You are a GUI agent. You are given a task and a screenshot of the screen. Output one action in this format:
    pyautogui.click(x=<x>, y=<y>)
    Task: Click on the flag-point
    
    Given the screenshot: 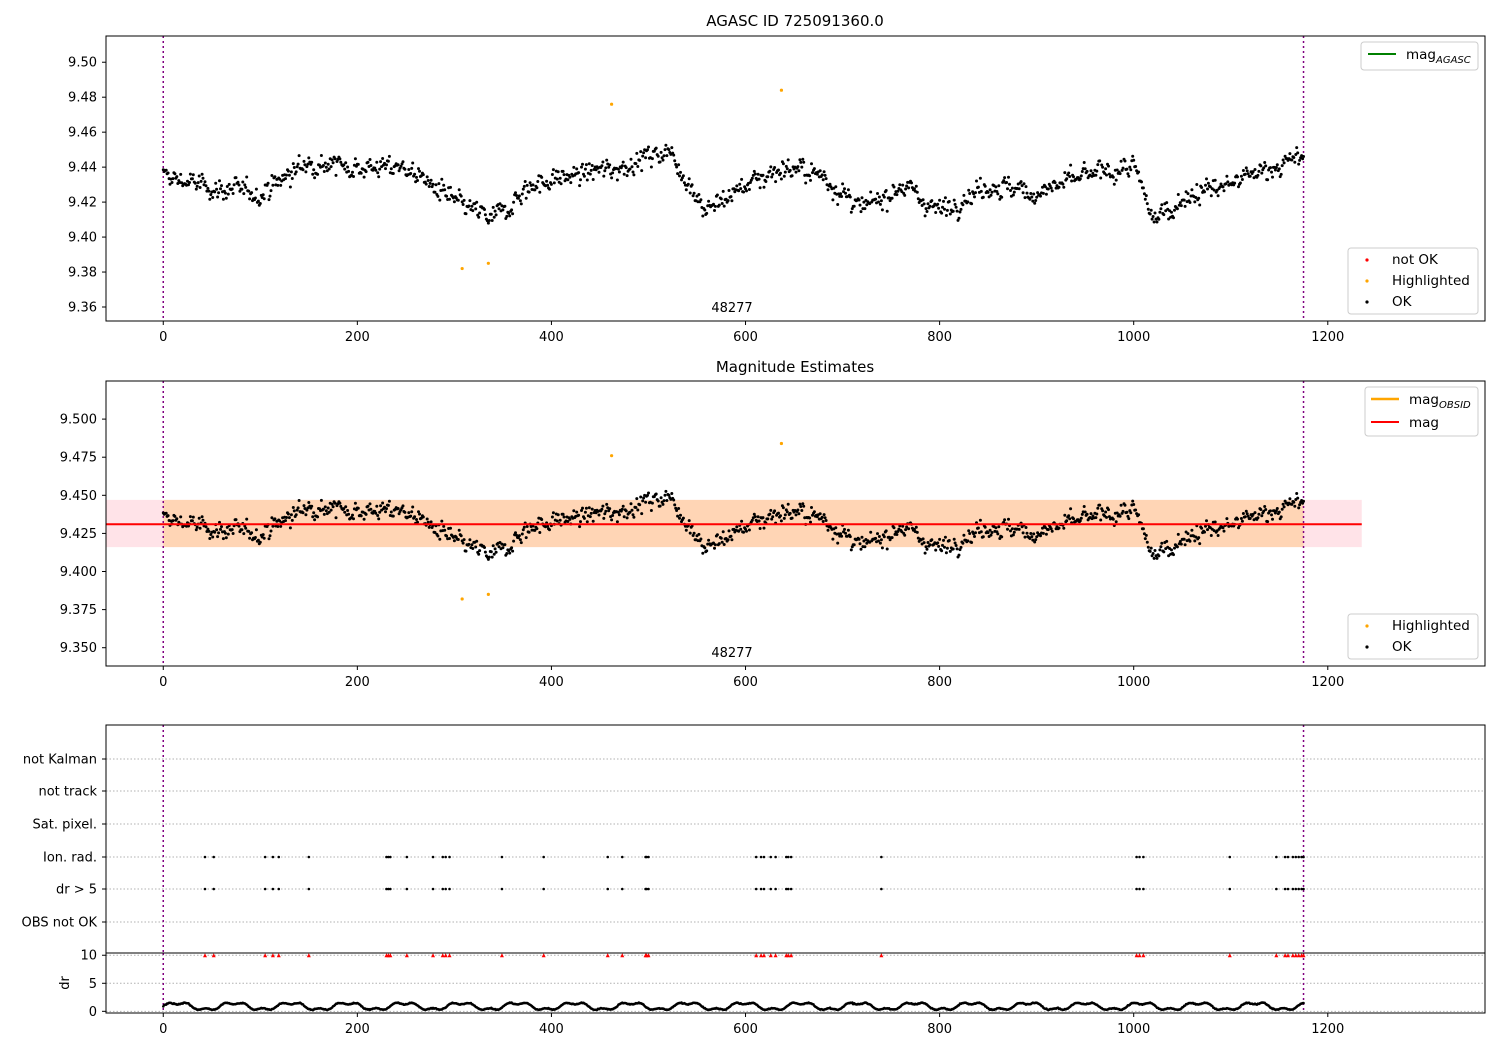 What is the action you would take?
    pyautogui.click(x=273, y=889)
    